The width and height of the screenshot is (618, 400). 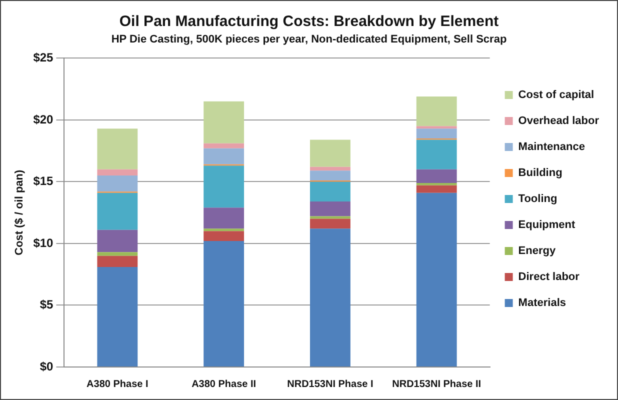 I want to click on x-tick-label: A380 Phase II, so click(x=224, y=384).